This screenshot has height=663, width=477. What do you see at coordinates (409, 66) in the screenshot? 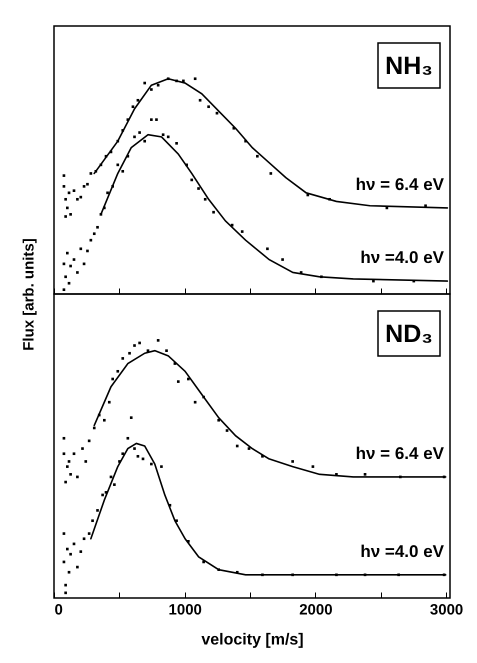
I see `text: NH₃` at bounding box center [409, 66].